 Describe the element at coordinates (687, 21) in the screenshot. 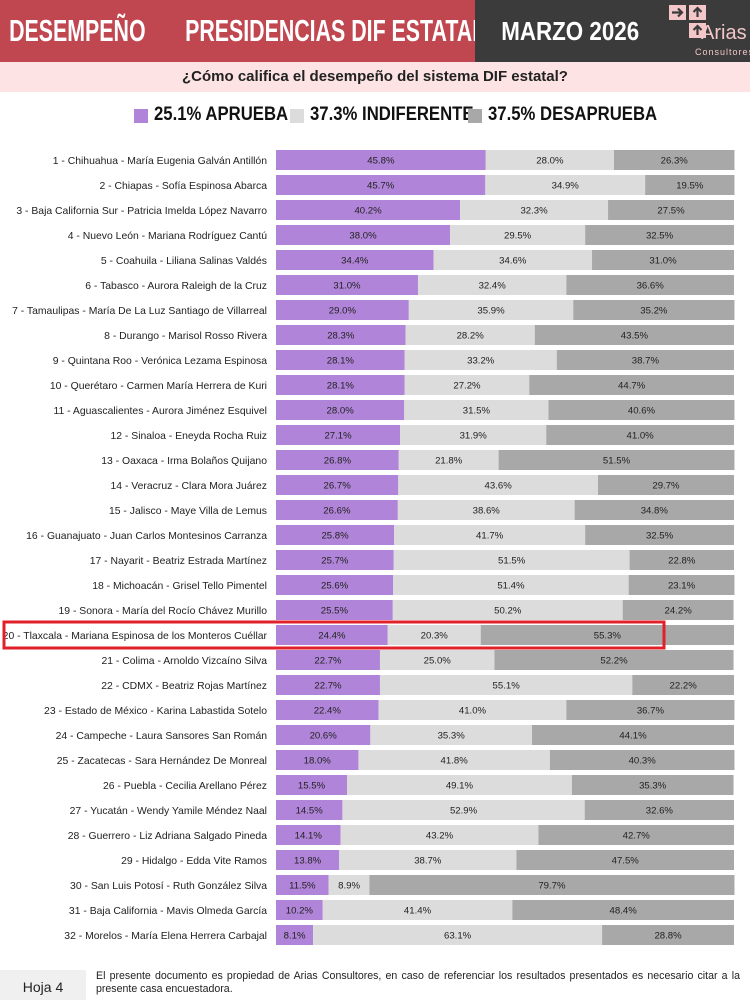

I see `arias-logo-icon` at that location.